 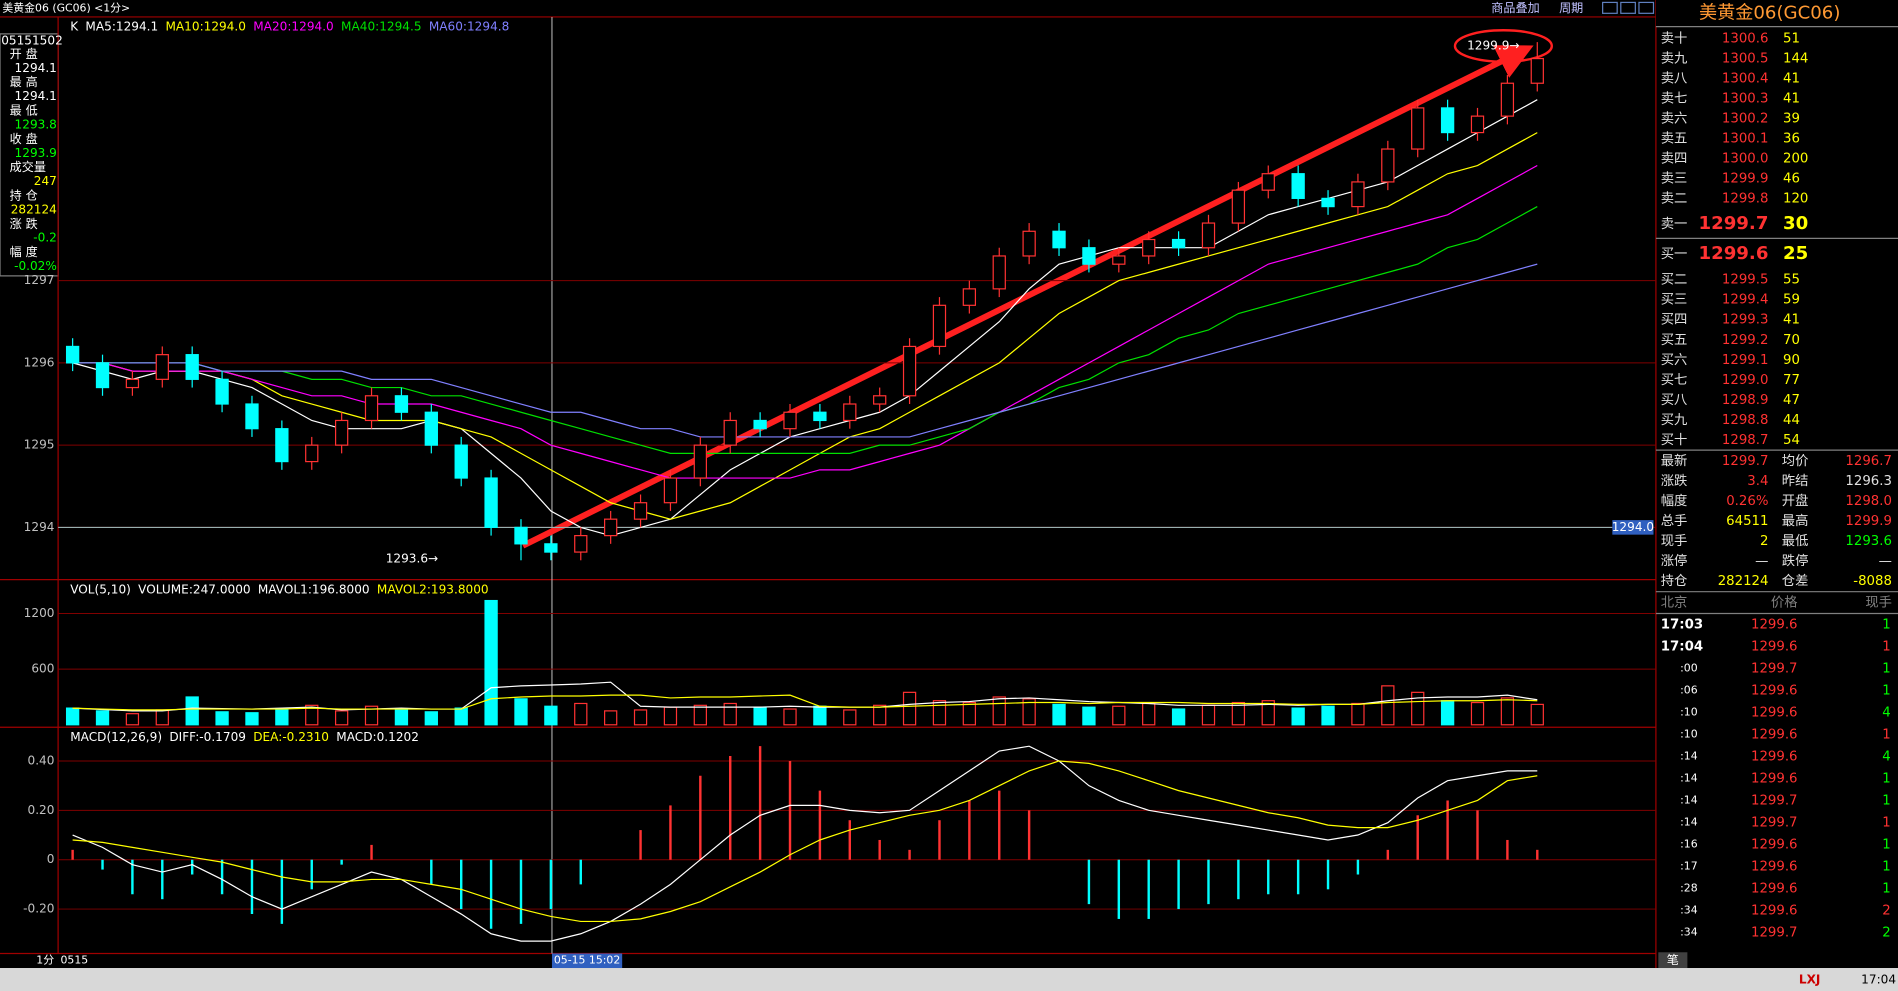 What do you see at coordinates (1674, 198) in the screenshot?
I see `book-label: 卖二` at bounding box center [1674, 198].